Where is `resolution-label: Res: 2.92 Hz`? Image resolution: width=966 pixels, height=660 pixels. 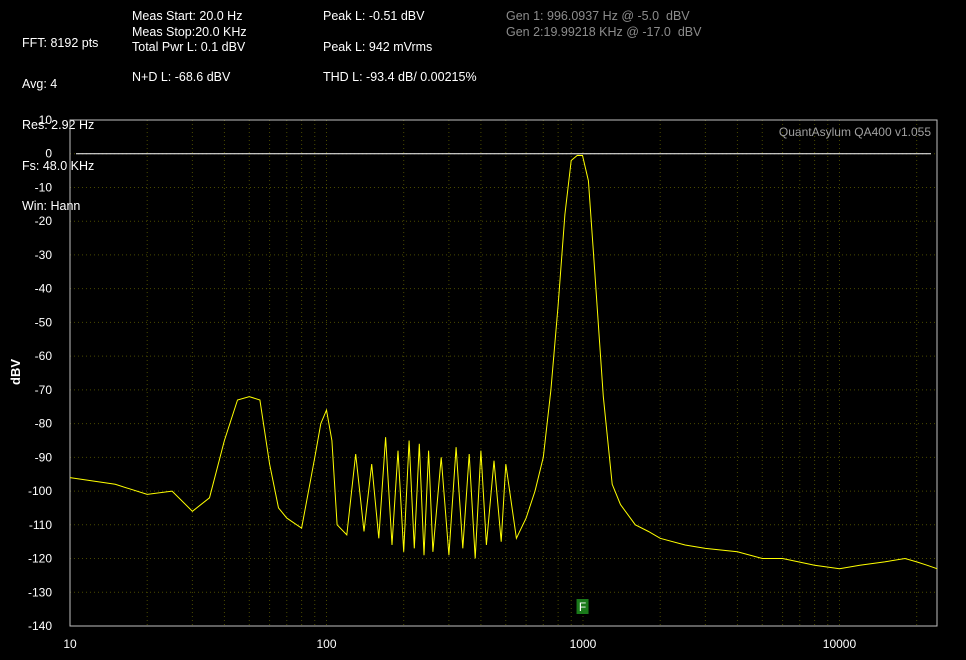 resolution-label: Res: 2.92 Hz is located at coordinates (58, 124).